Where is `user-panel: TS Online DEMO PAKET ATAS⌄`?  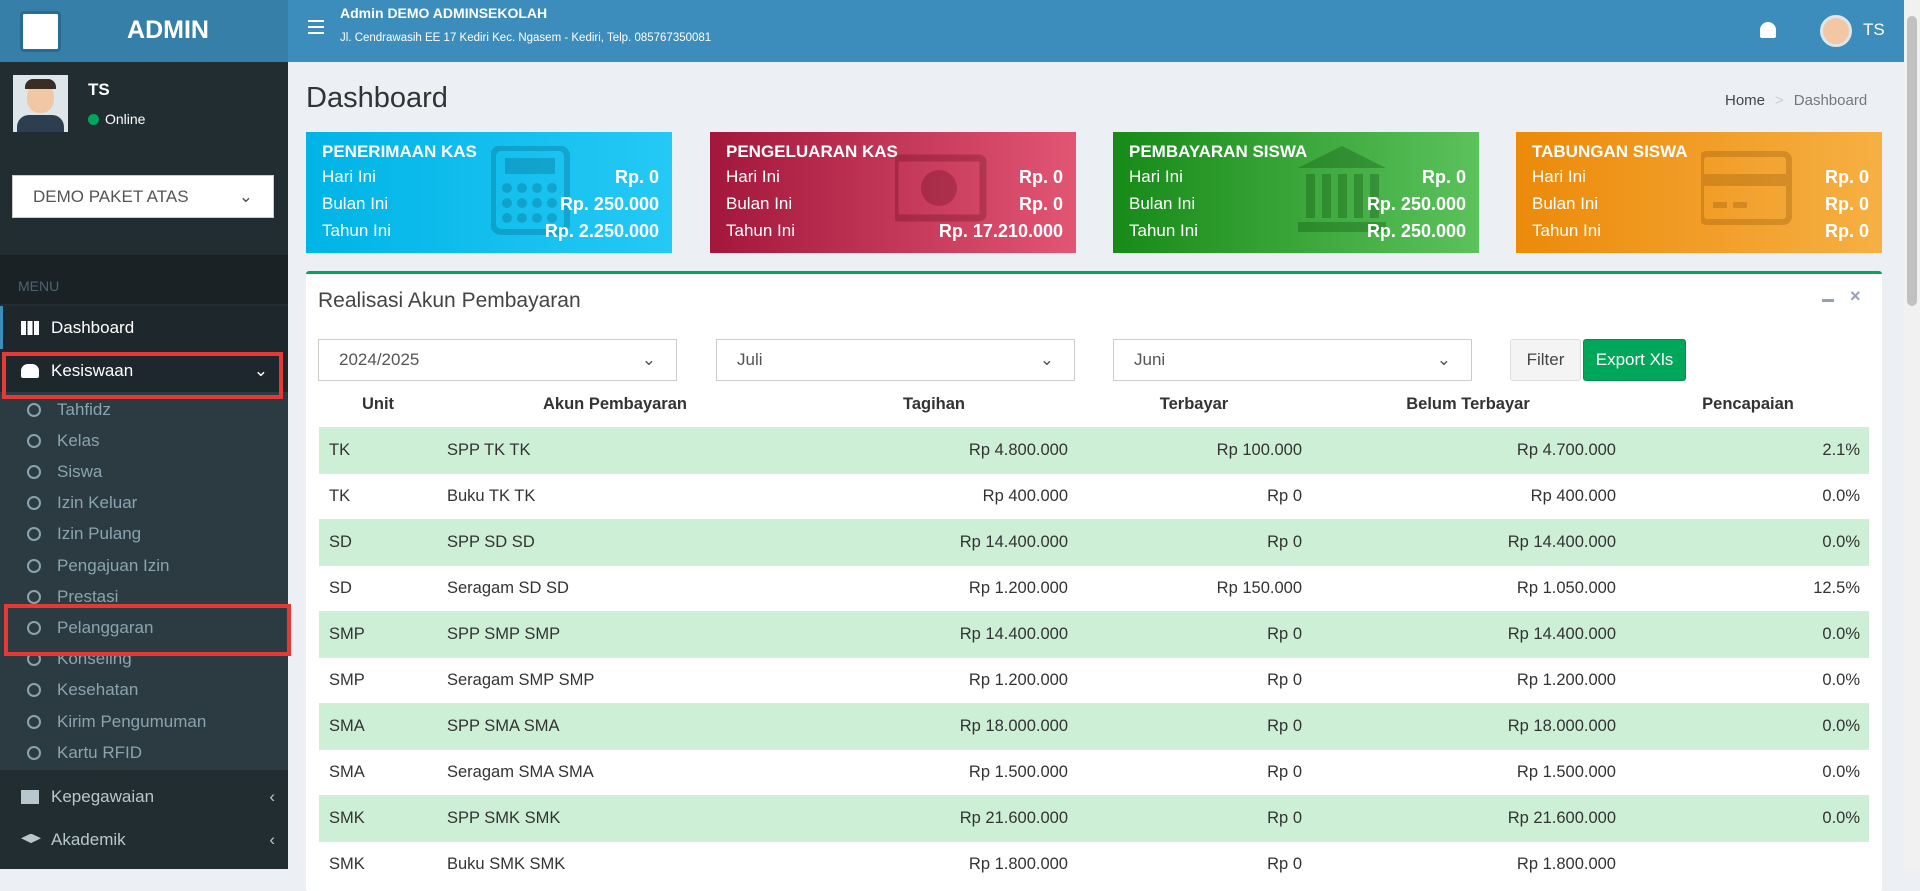
user-panel: TS Online DEMO PAKET ATAS⌄ is located at coordinates (144, 154).